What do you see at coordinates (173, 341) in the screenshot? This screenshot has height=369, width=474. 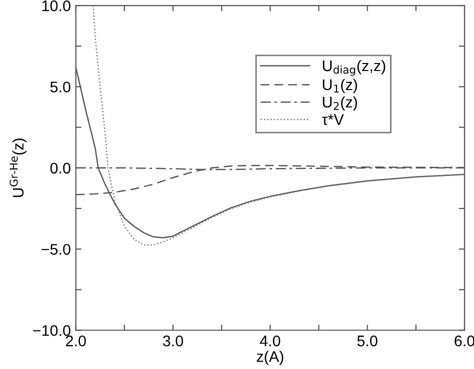 I see `x-tick-label: 3.0` at bounding box center [173, 341].